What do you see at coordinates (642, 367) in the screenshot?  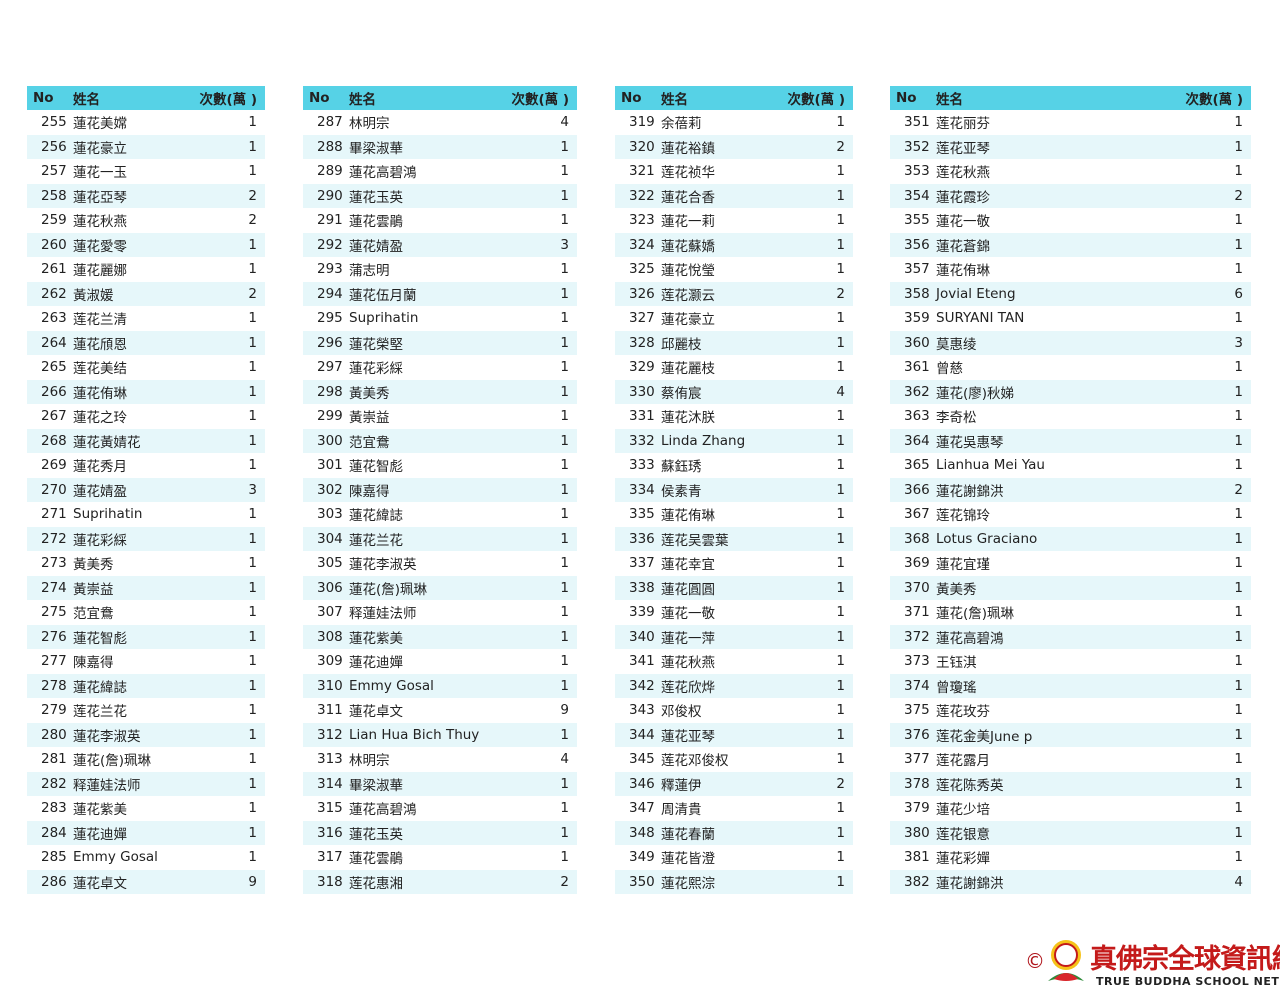 I see `cell: 329` at bounding box center [642, 367].